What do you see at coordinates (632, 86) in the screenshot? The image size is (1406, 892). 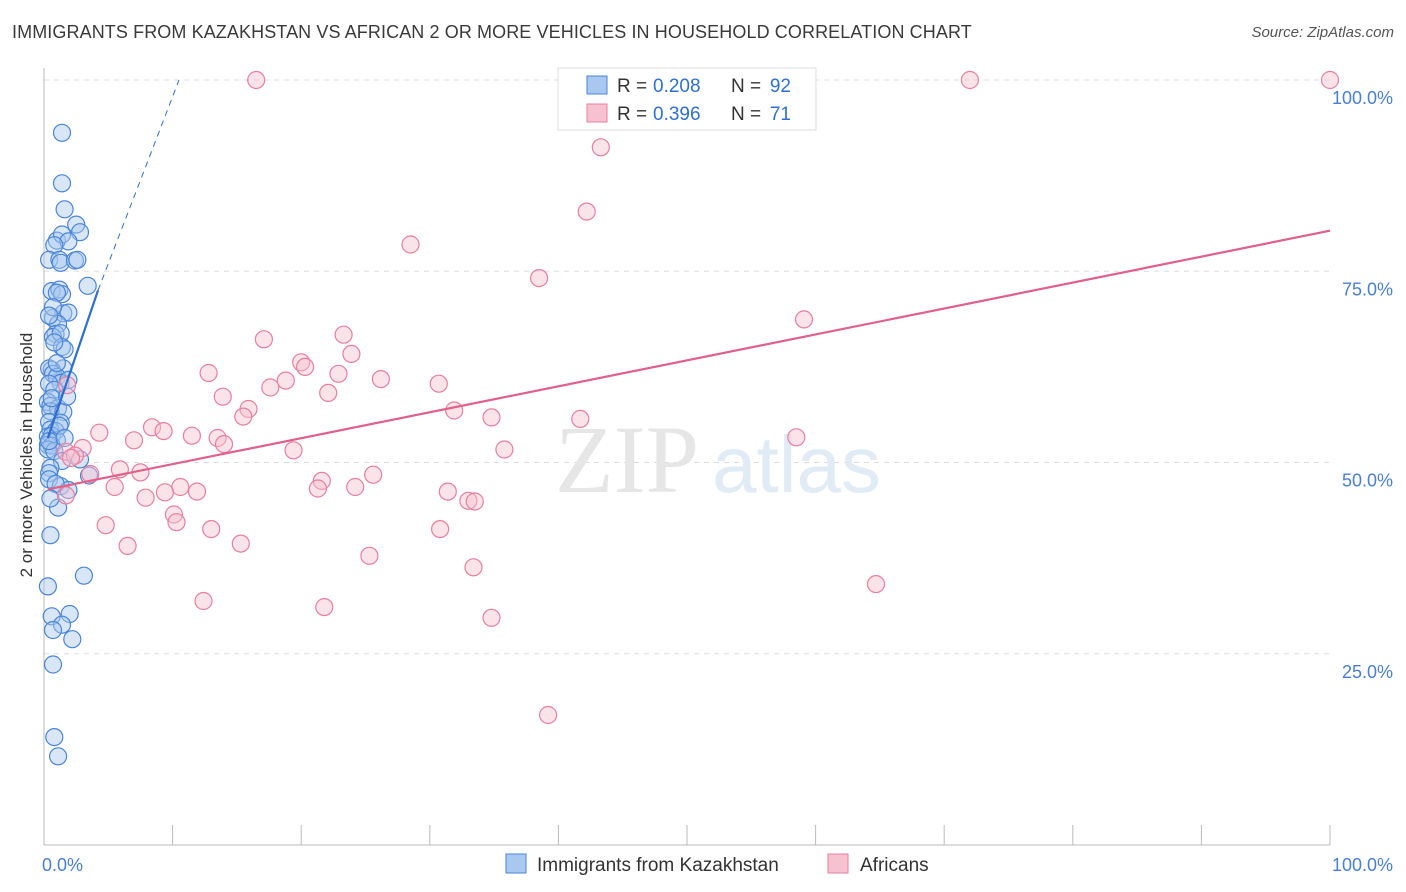 I see `legend-r-label: R =` at bounding box center [632, 86].